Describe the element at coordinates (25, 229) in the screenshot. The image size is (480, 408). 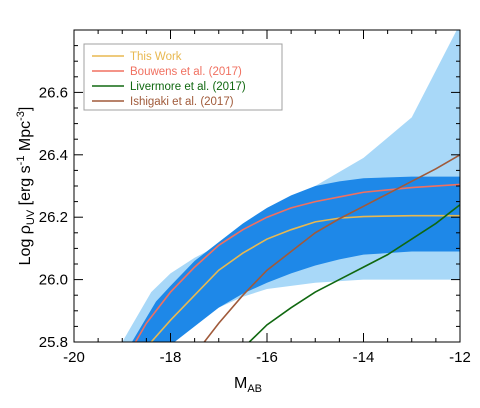
I see `y-axis-title-rho: ρ` at that location.